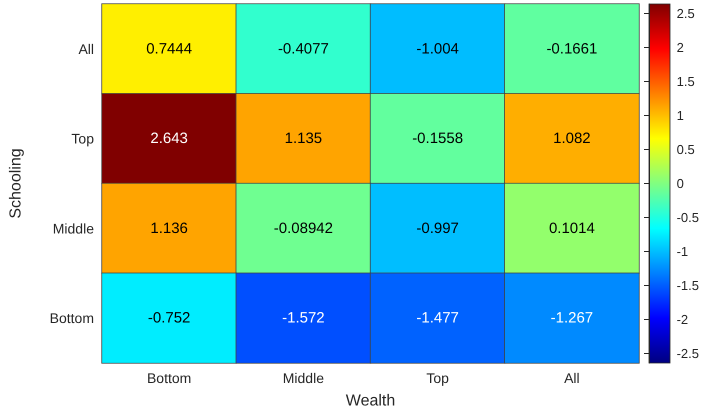  I want to click on color-bar-label: -1.5, so click(688, 285).